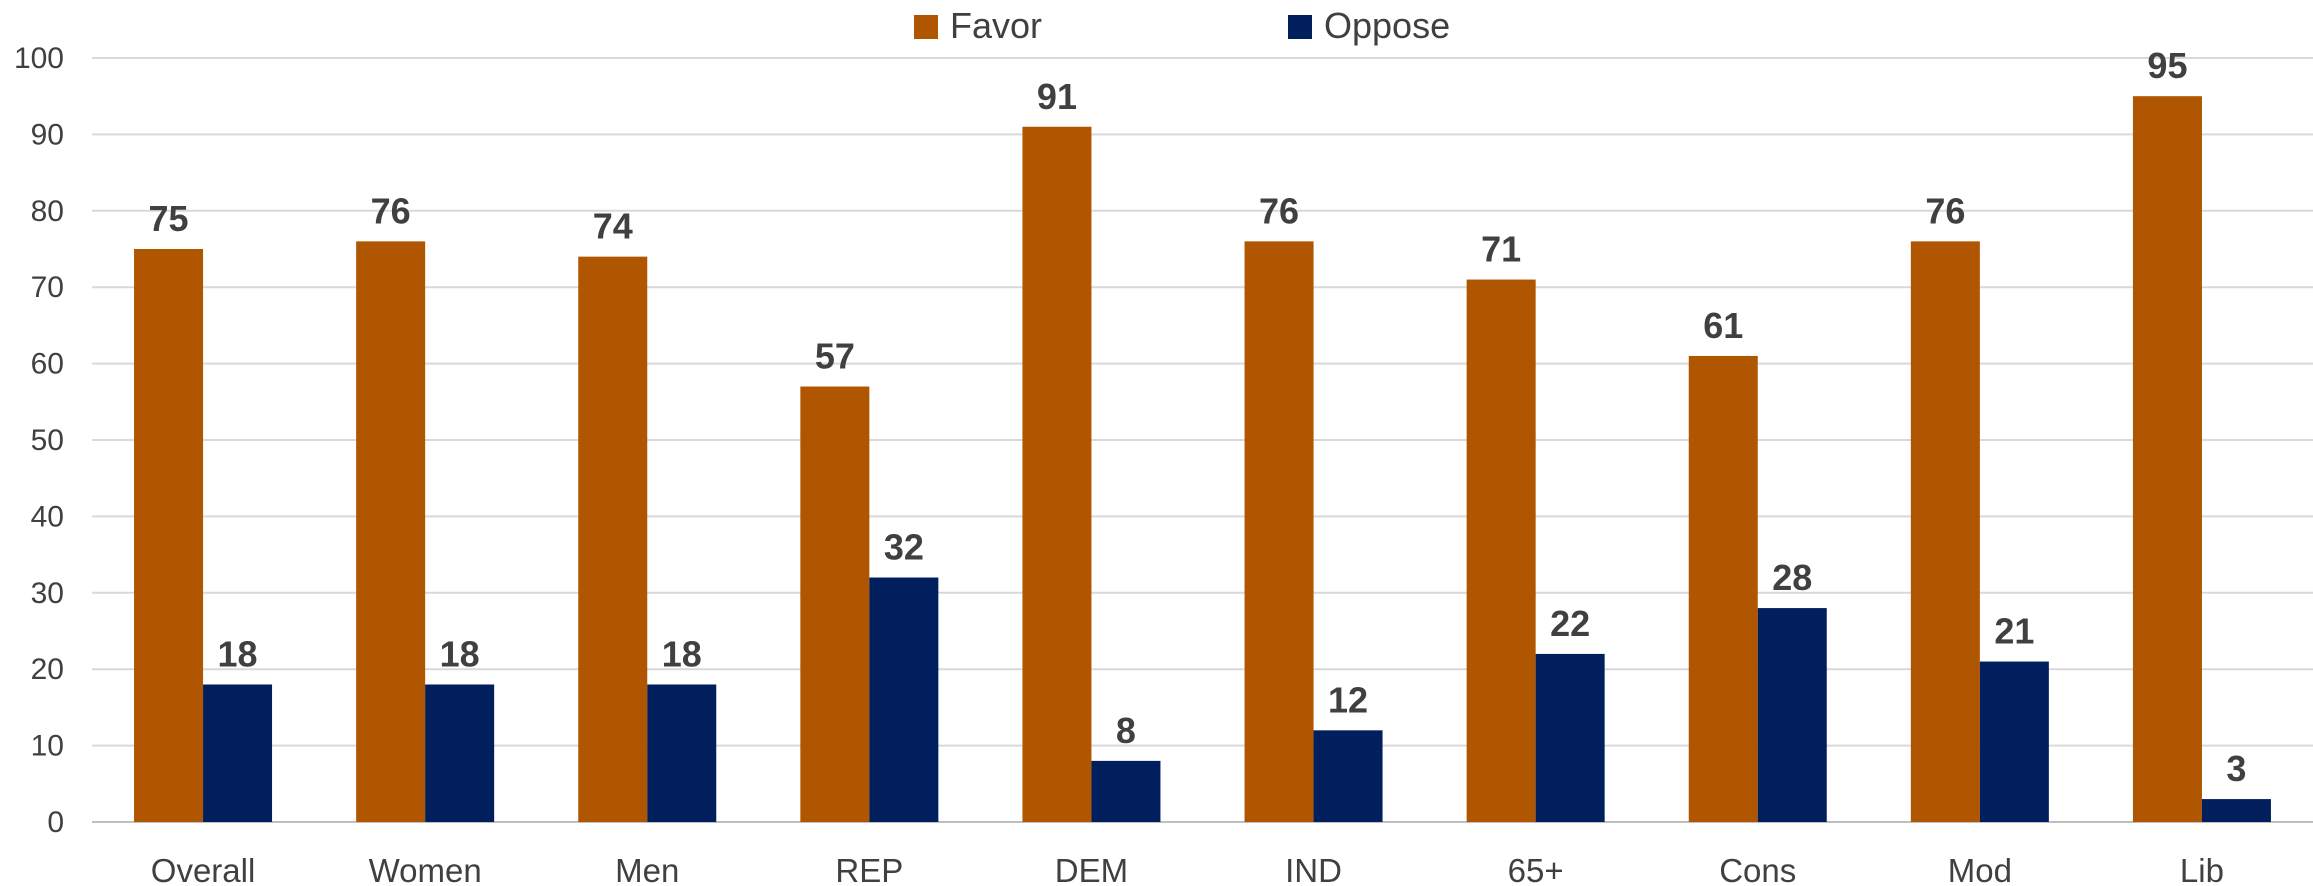 The height and width of the screenshot is (886, 2313). Describe the element at coordinates (47, 746) in the screenshot. I see `y-tick-label: 10` at that location.